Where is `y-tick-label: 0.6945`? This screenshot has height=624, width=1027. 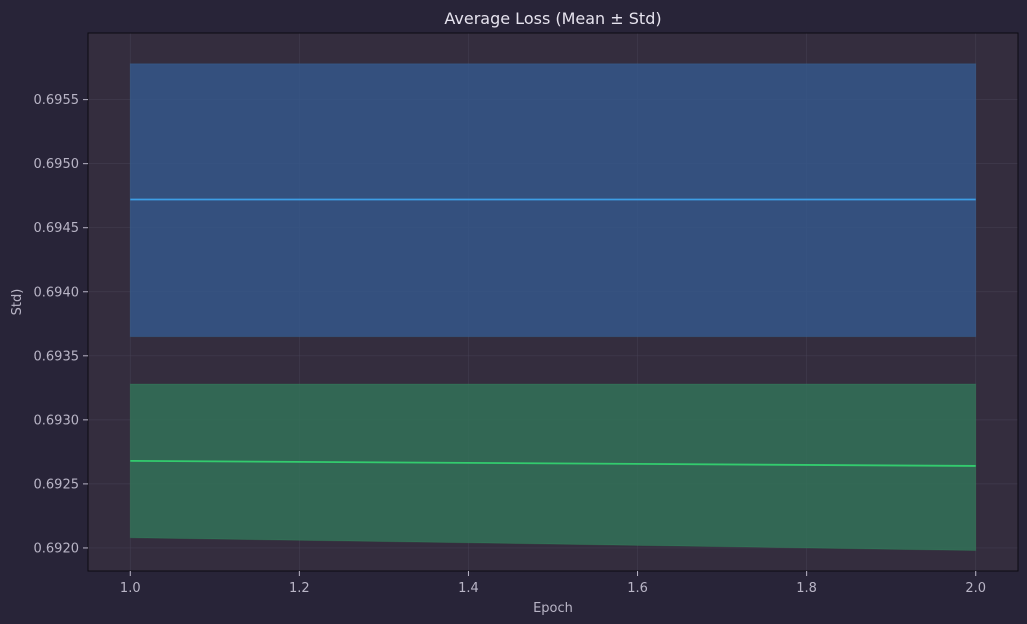
y-tick-label: 0.6945 is located at coordinates (57, 228).